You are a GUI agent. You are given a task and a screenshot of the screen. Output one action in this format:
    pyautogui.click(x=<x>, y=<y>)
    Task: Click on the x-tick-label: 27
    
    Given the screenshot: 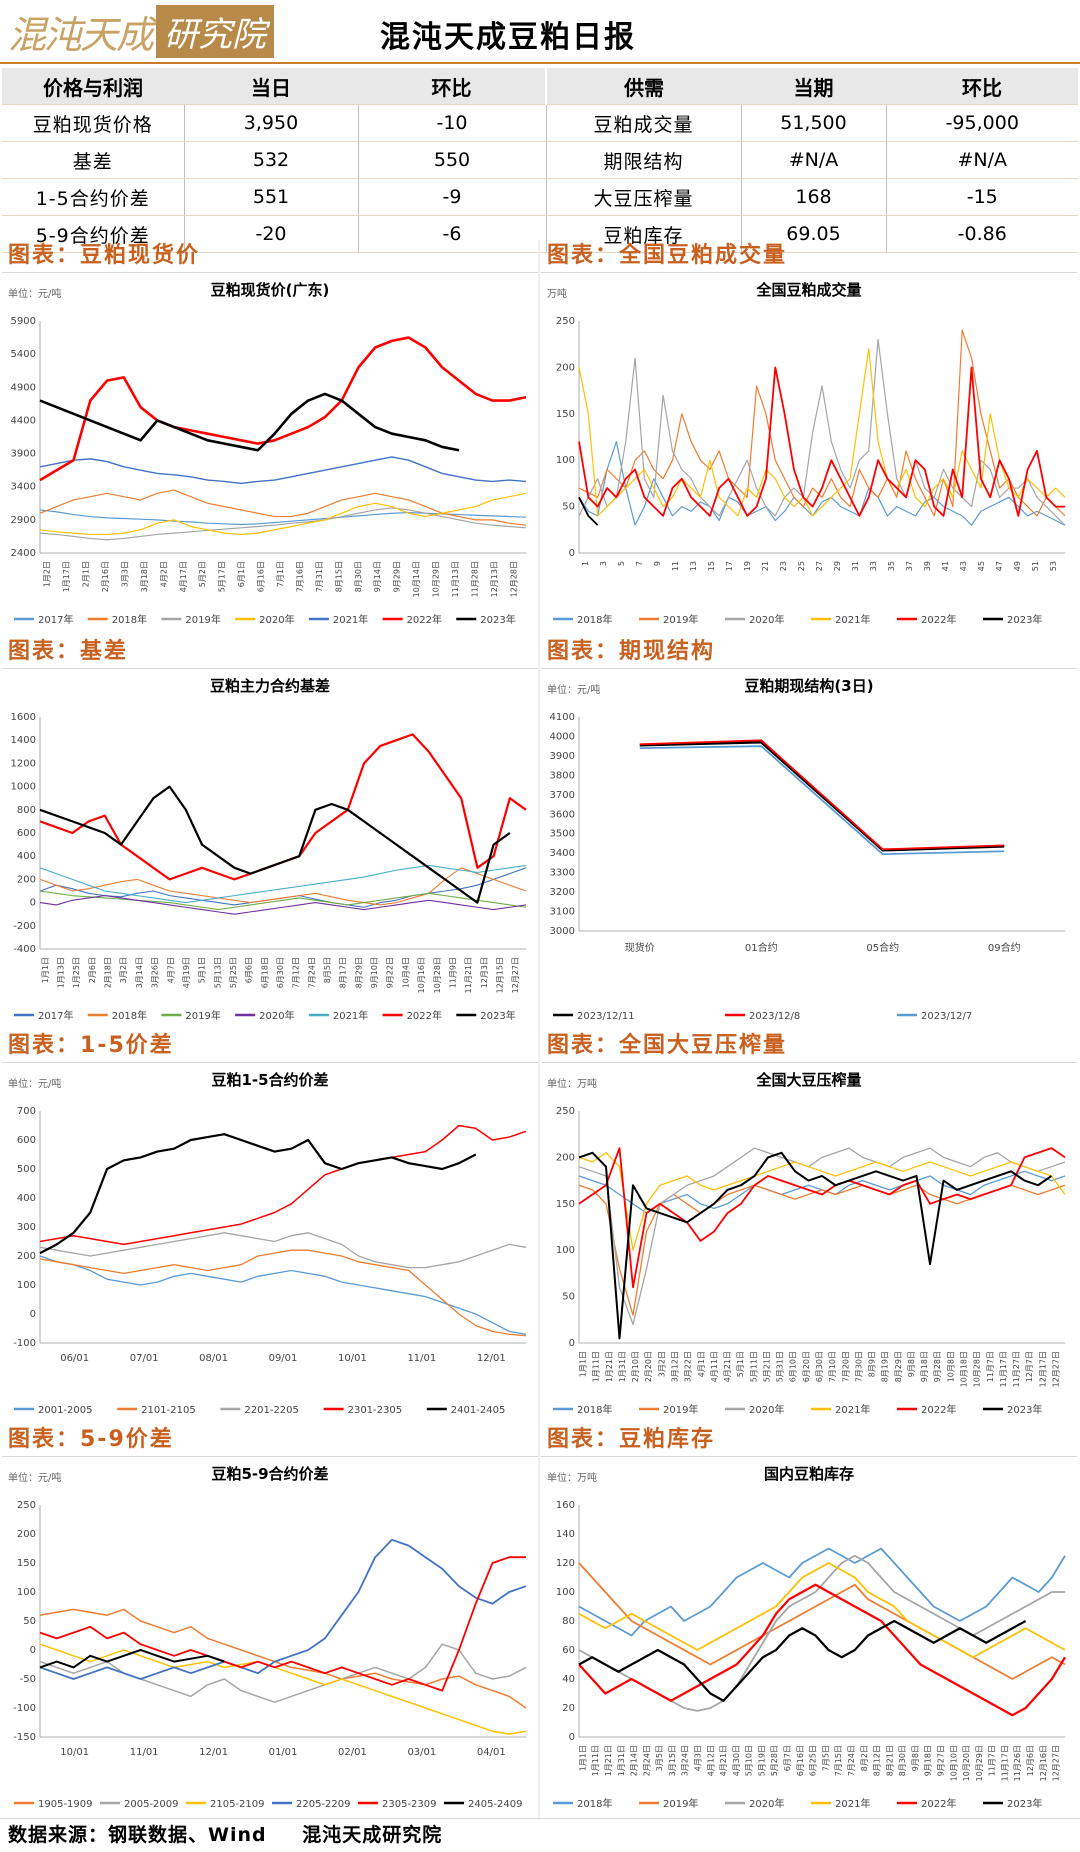 What is the action you would take?
    pyautogui.click(x=819, y=566)
    